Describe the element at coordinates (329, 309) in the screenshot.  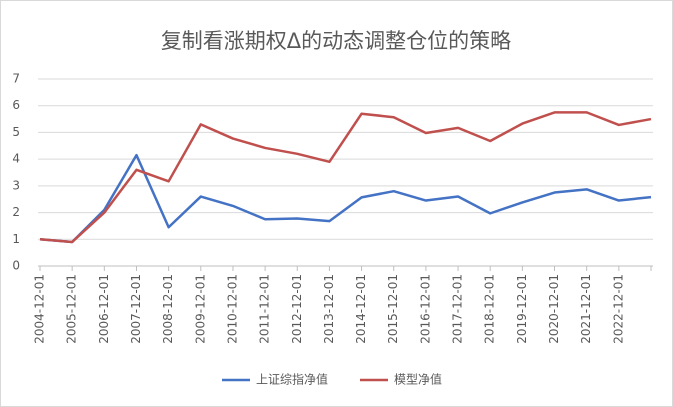
I see `x-tick-label: 2013-12-01` at that location.